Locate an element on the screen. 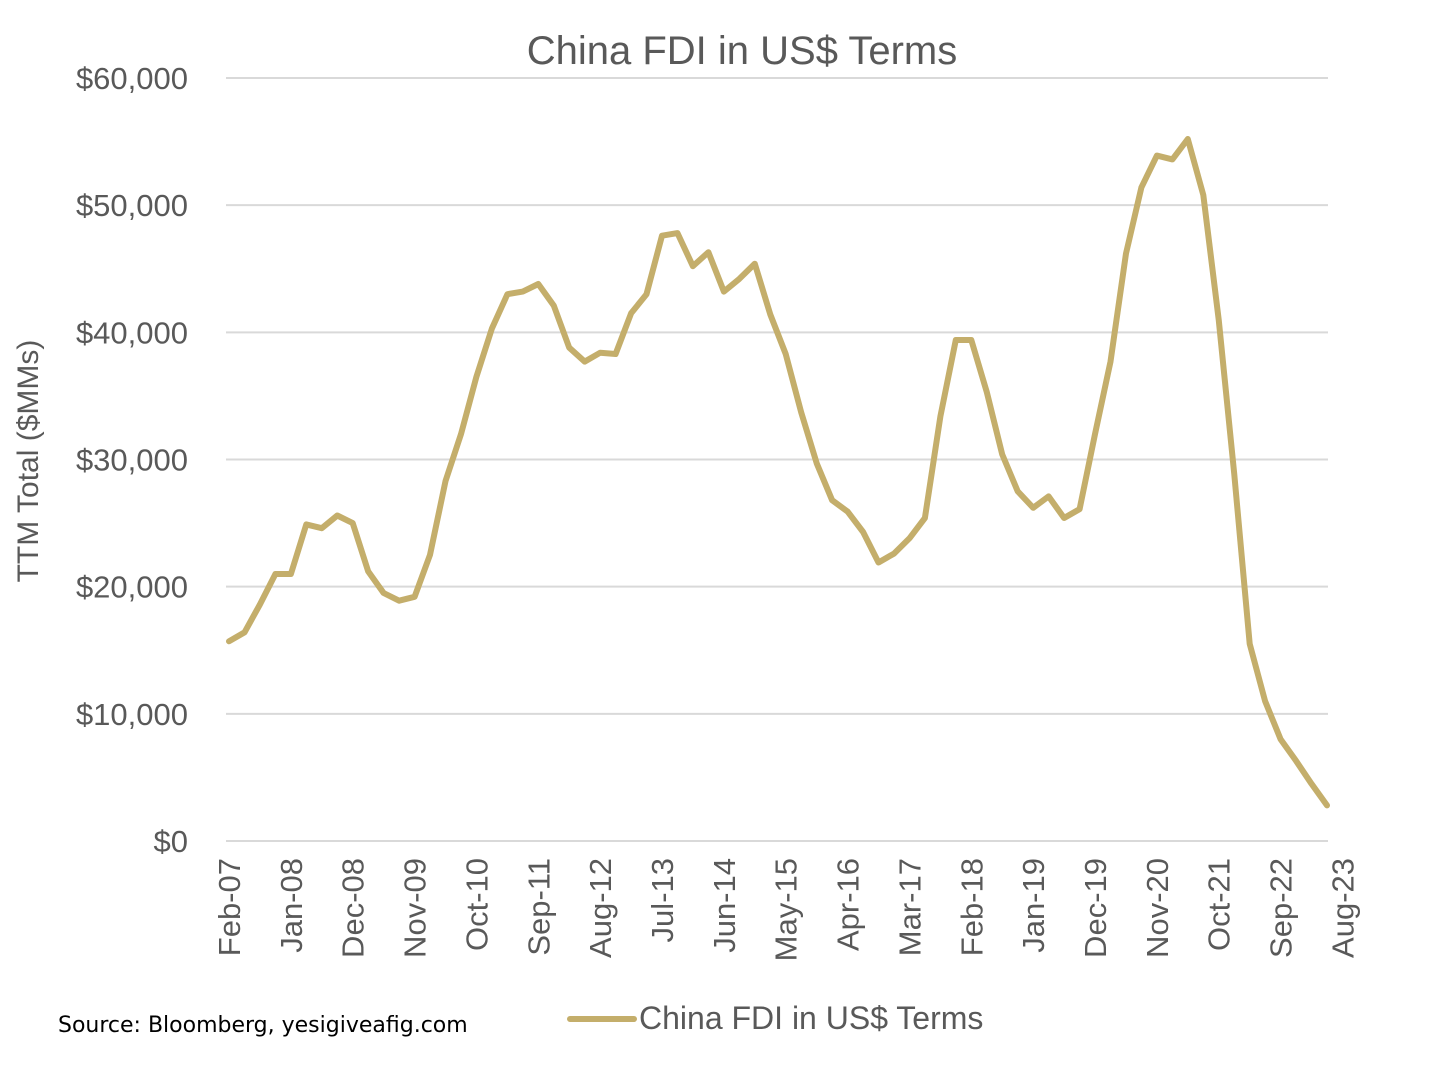  x-tick-label: Sep-22 is located at coordinates (1281, 908).